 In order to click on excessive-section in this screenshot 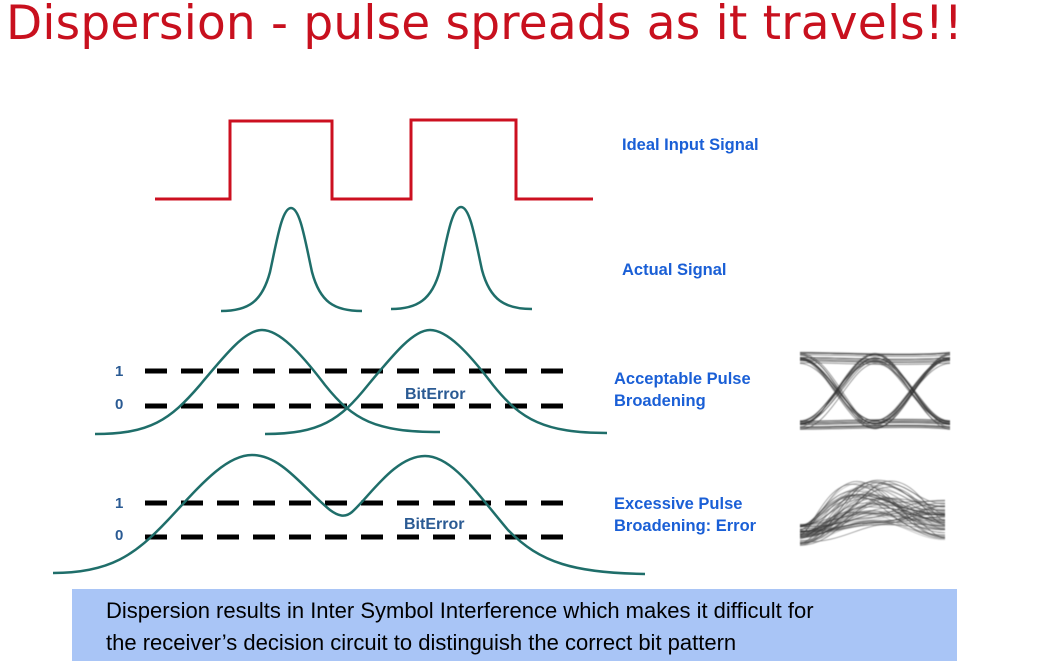, I will do `click(349, 514)`.